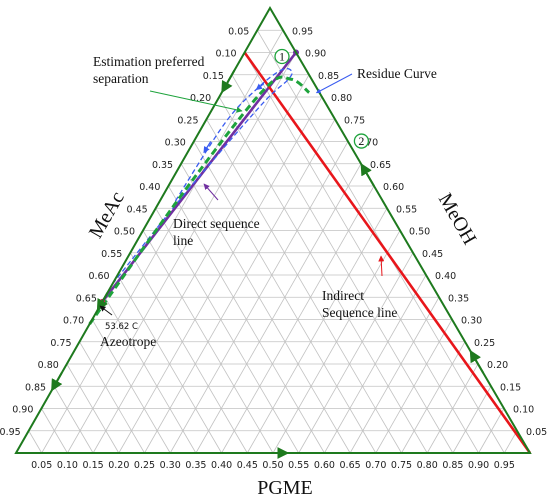 This screenshot has width=550, height=503. I want to click on estimation-pointer, so click(196, 101).